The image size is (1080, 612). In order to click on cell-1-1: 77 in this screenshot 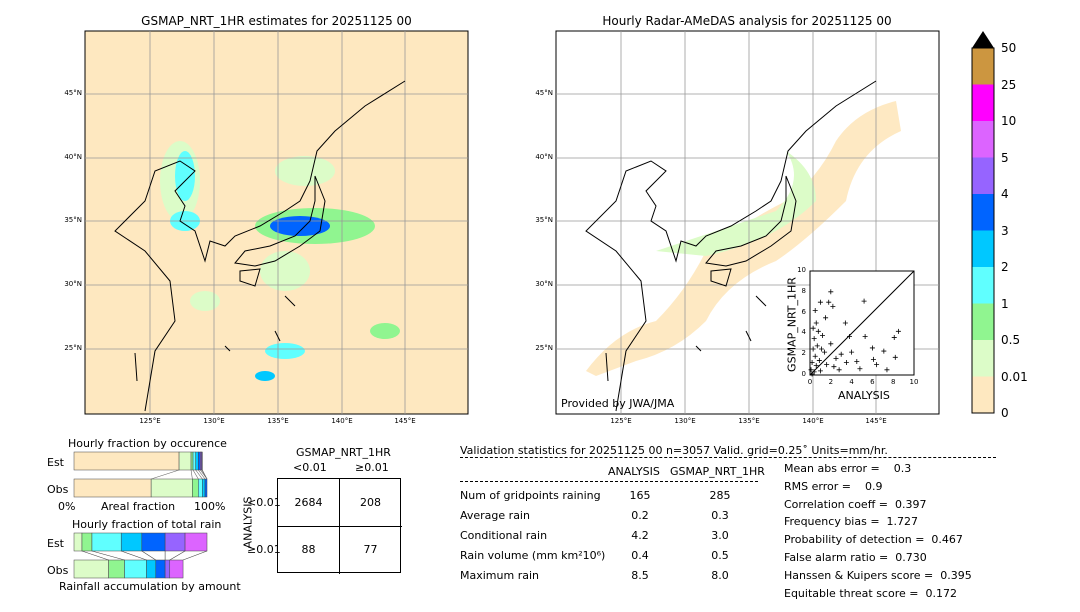, I will do `click(370, 549)`.